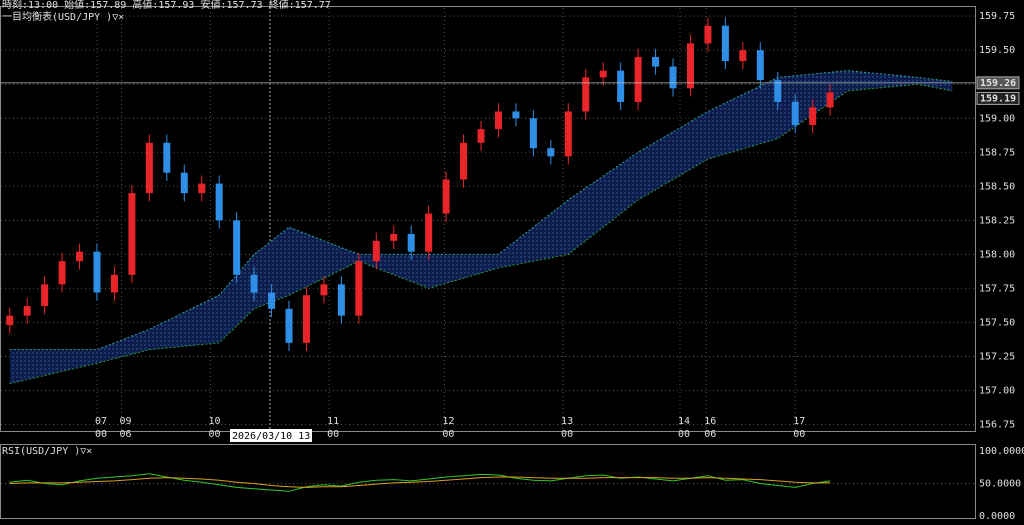  Describe the element at coordinates (448, 421) in the screenshot. I see `x-tick-label: 12` at that location.